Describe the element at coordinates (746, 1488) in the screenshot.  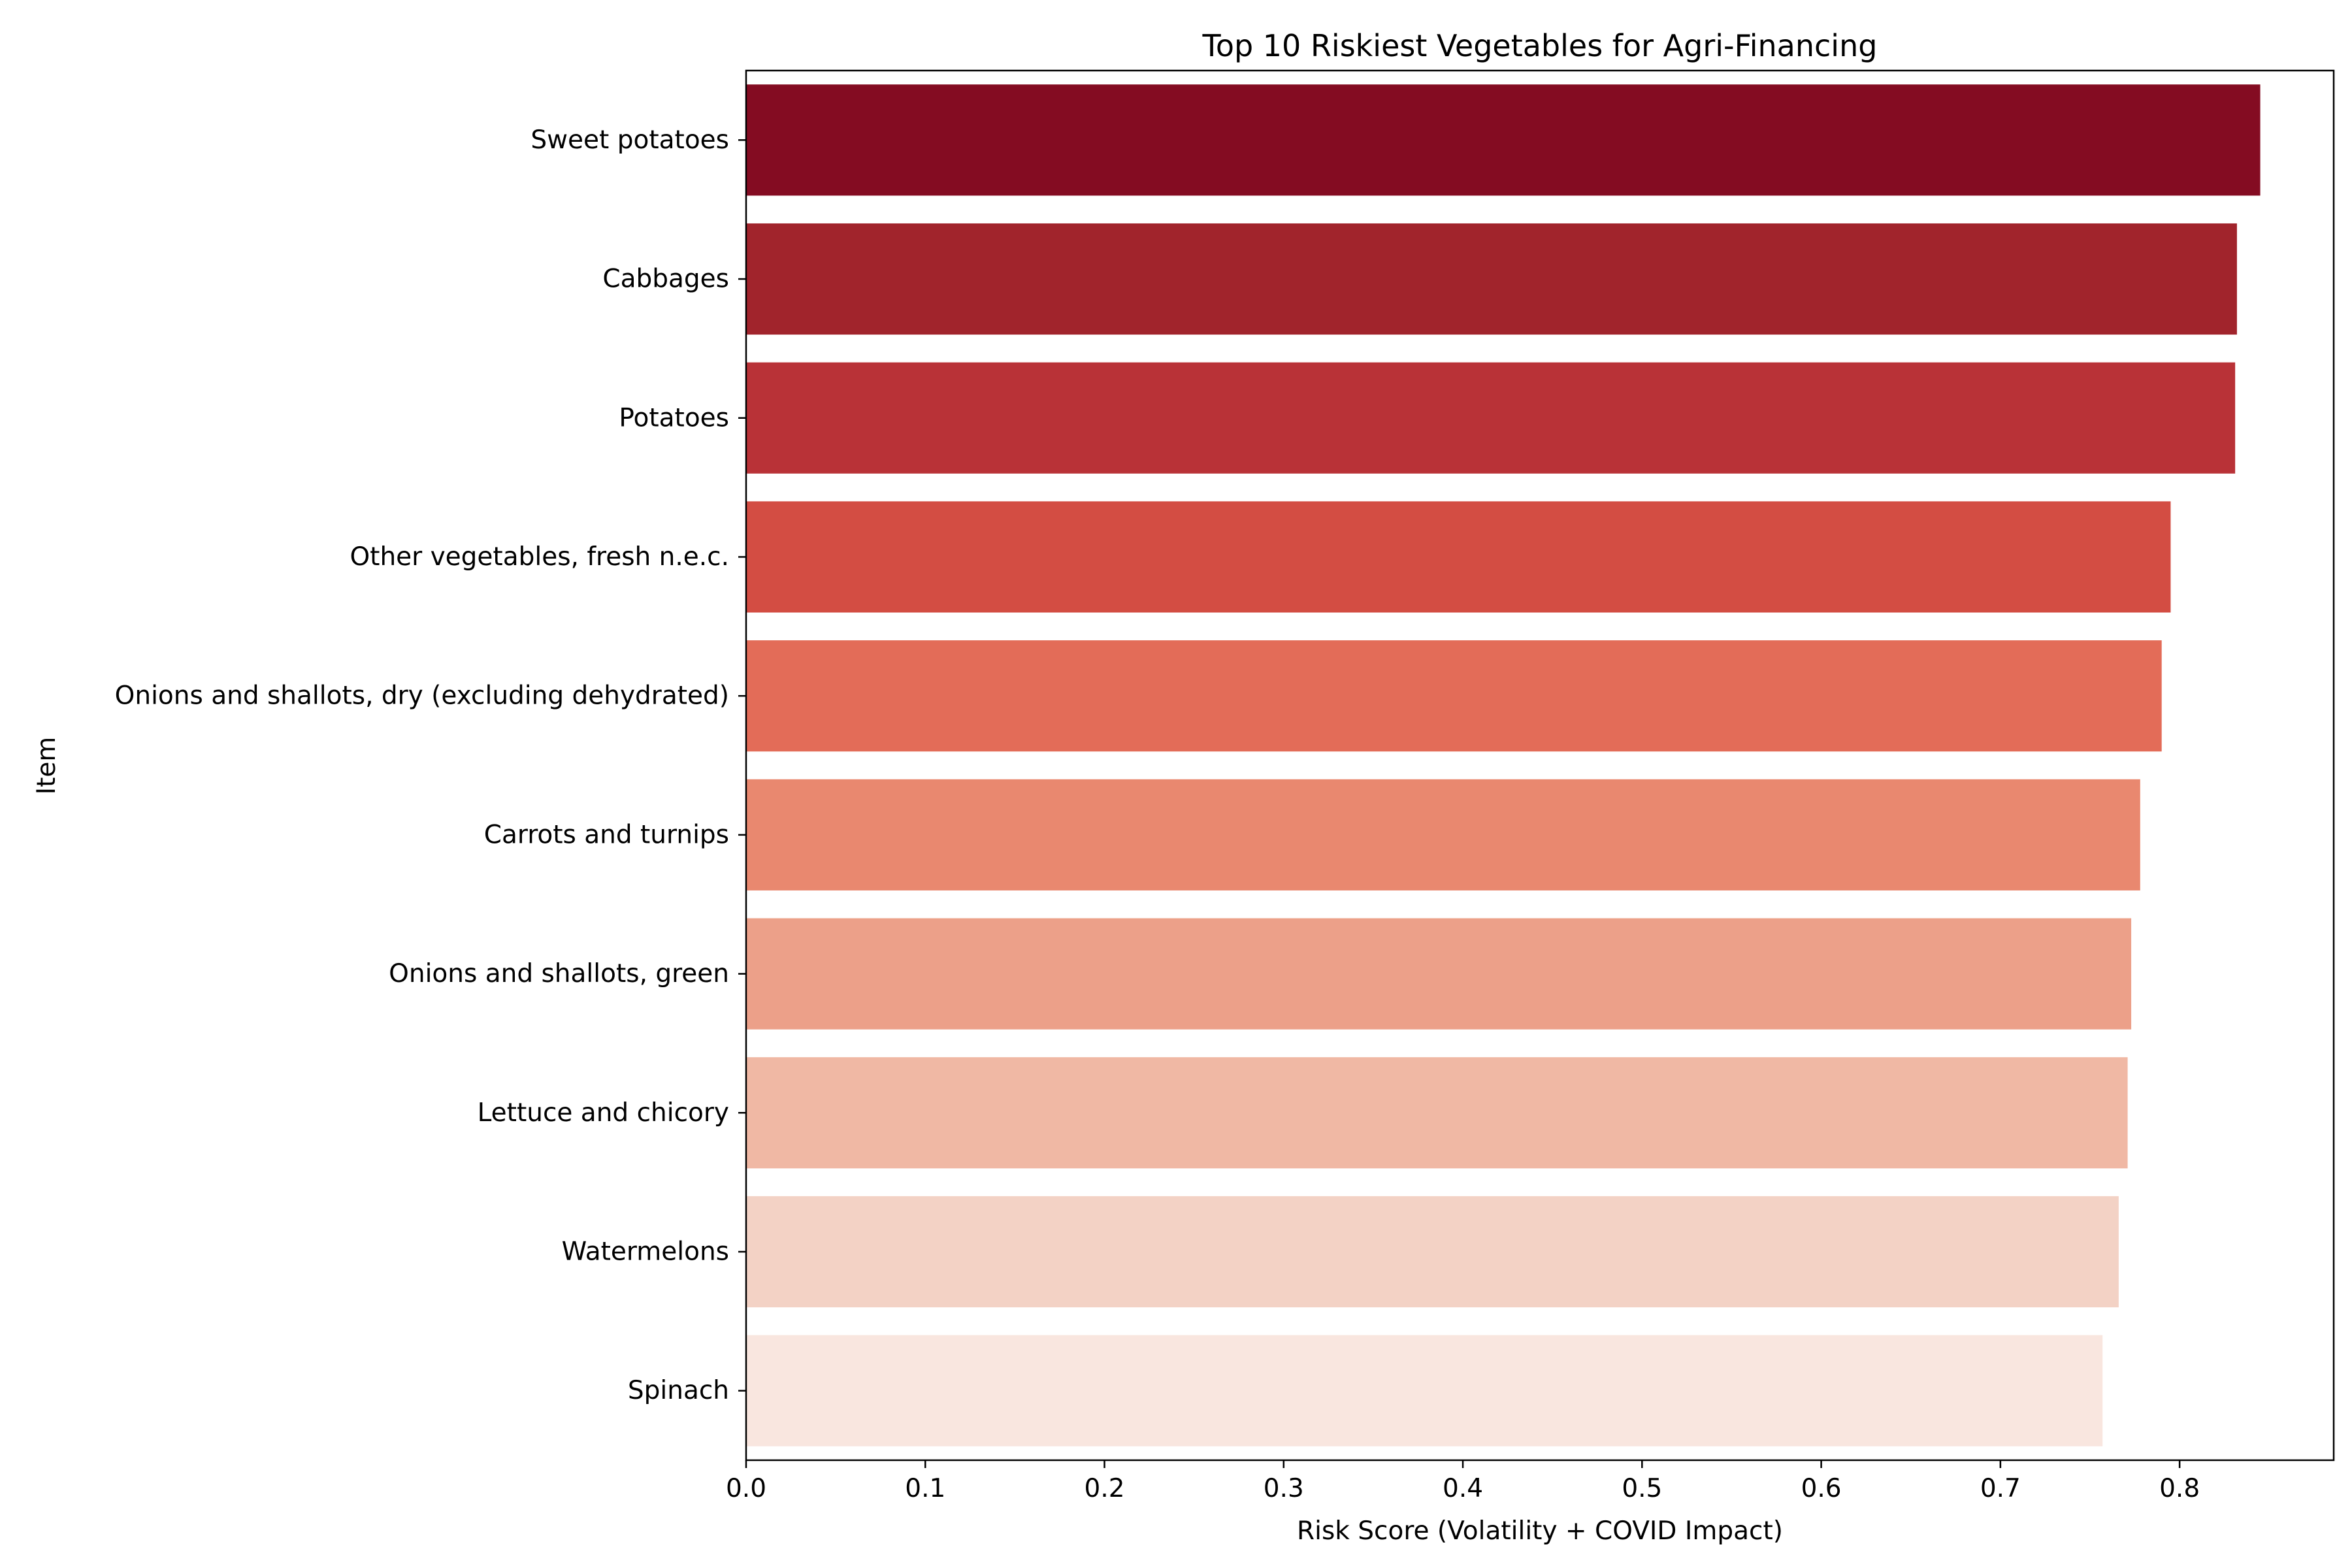
I see `x-tick-label: 0.0` at that location.